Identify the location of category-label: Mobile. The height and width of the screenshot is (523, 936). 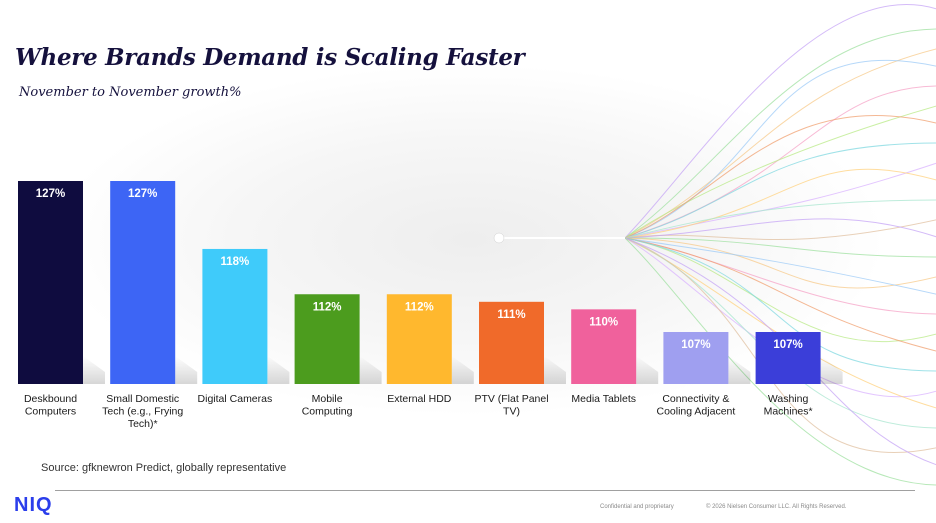
(327, 399).